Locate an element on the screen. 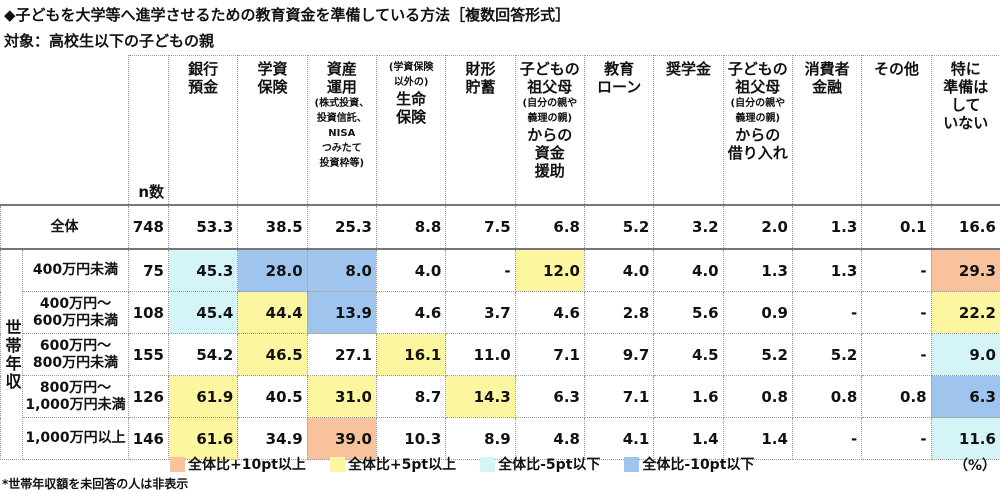 Image resolution: width=1000 pixels, height=493 pixels. legend-label: 全体比+10pt以上 is located at coordinates (247, 465).